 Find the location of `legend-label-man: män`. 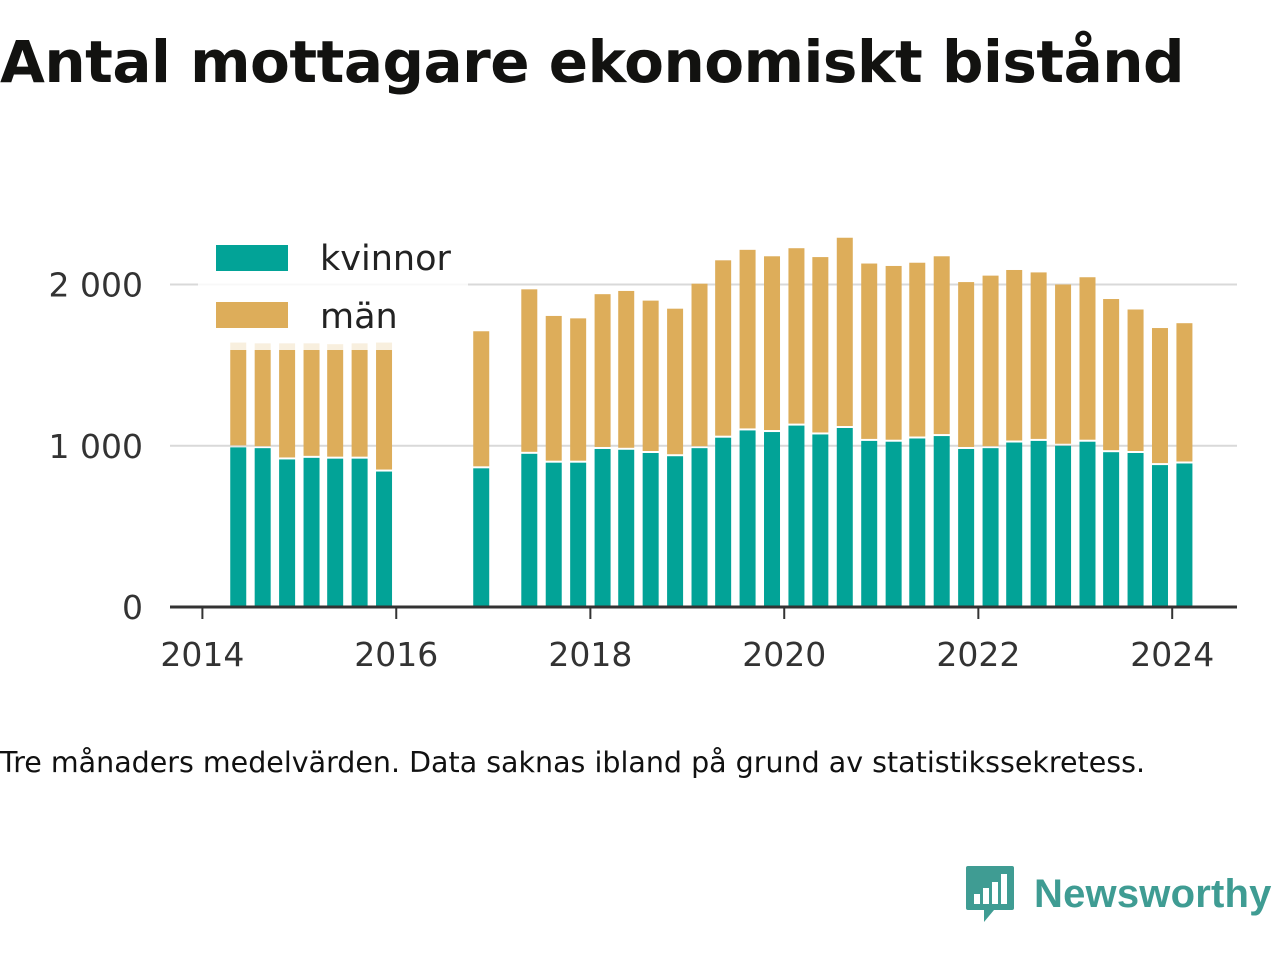

legend-label-man: män is located at coordinates (359, 317).